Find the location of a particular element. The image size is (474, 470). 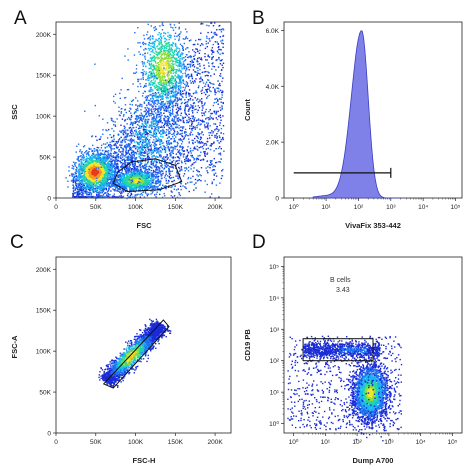

panel-label-c: C is located at coordinates (17, 242).